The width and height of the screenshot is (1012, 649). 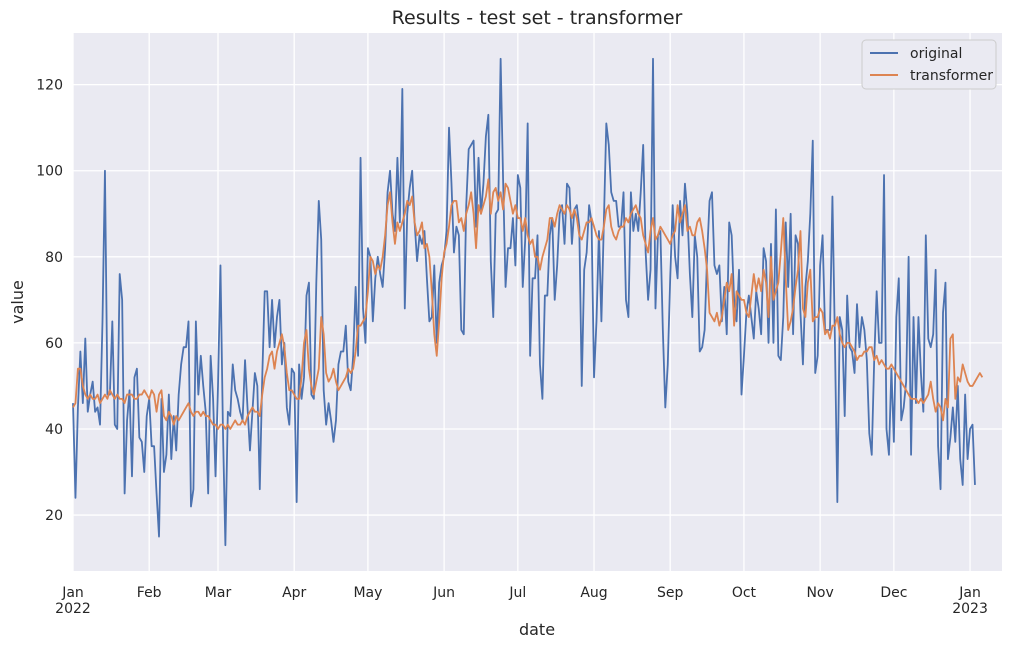 I want to click on x-tick-label: Mar, so click(x=218, y=593).